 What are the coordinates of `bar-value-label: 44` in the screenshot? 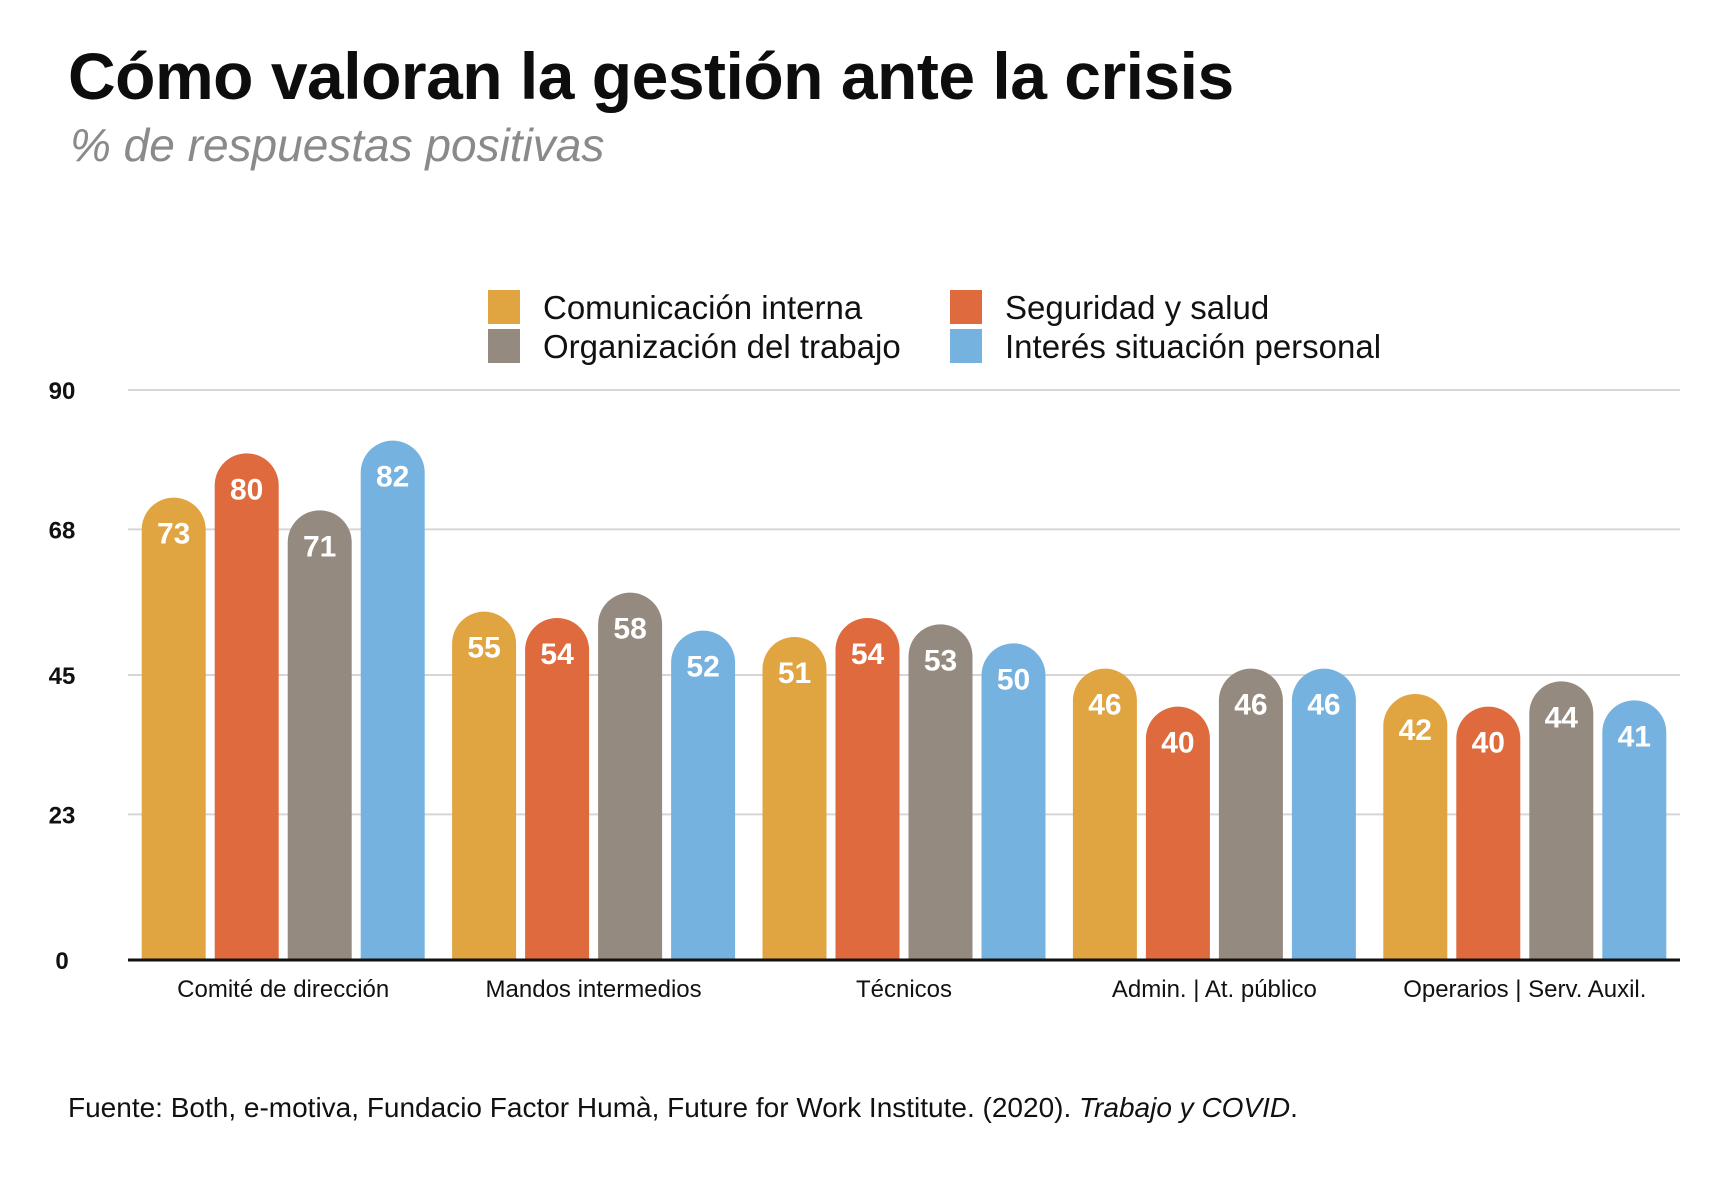 It's located at (1562, 717).